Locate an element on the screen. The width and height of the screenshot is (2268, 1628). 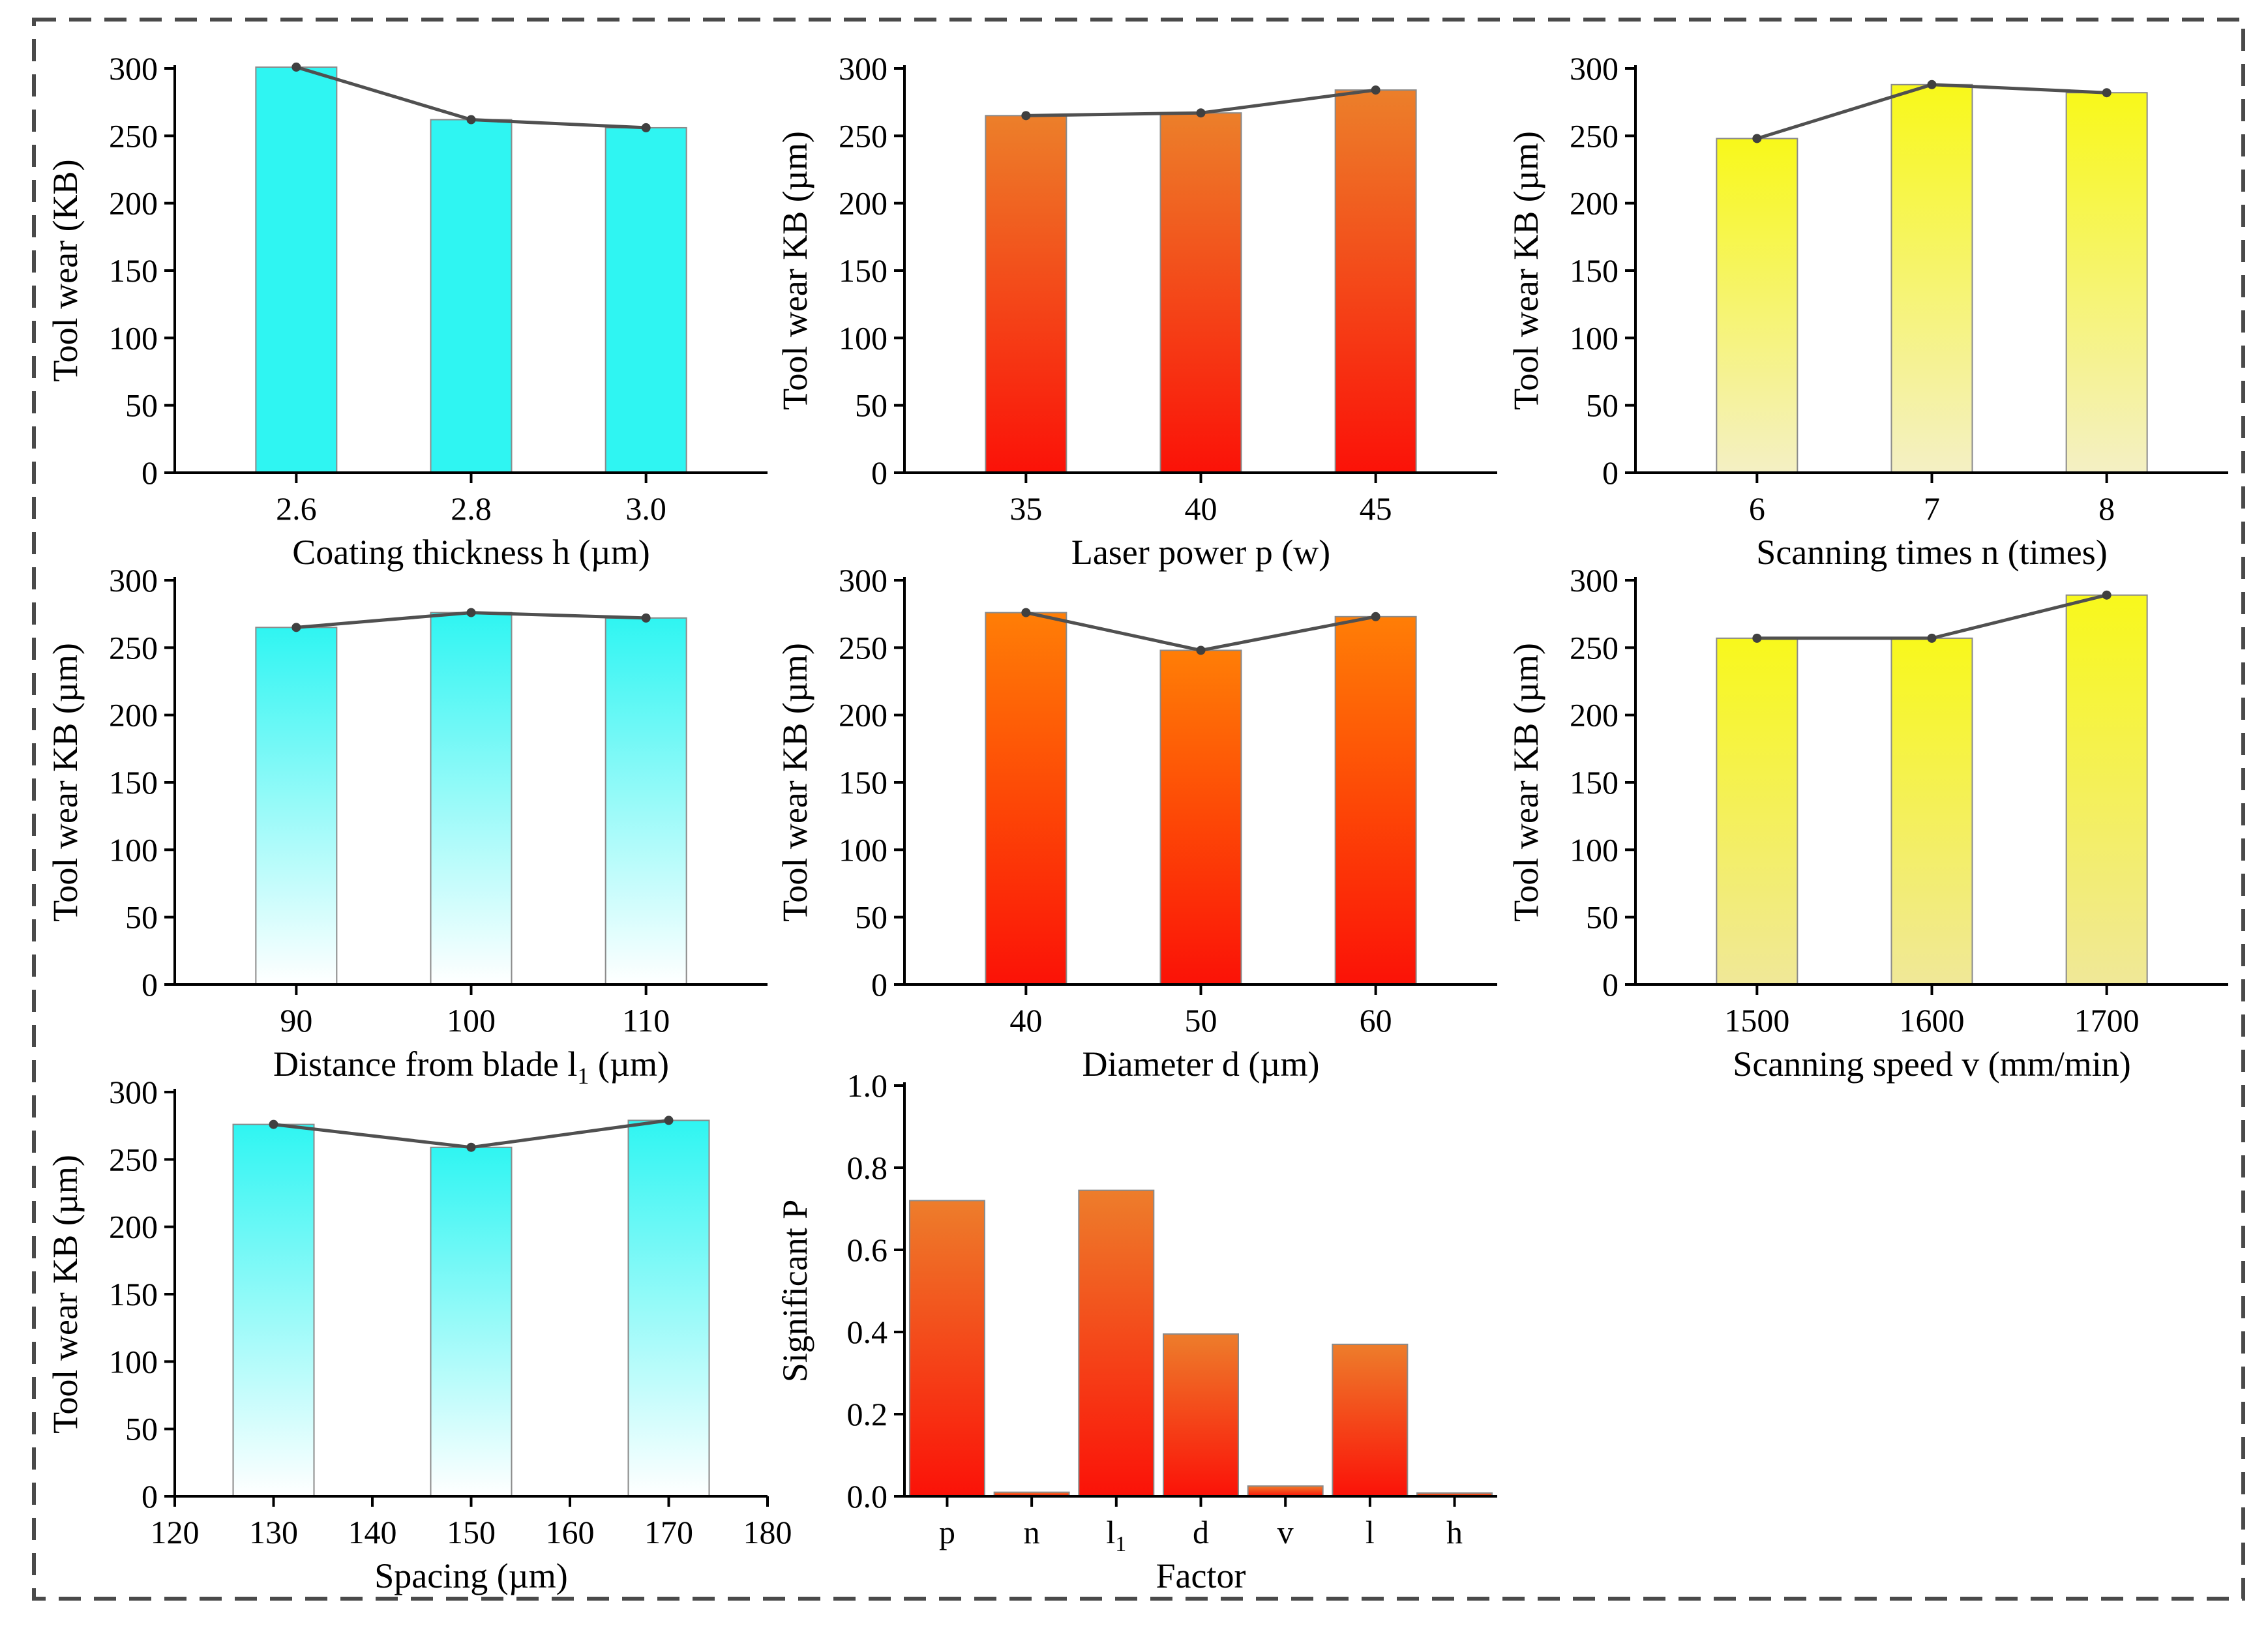
x-tick-text: d is located at coordinates (1201, 1532).